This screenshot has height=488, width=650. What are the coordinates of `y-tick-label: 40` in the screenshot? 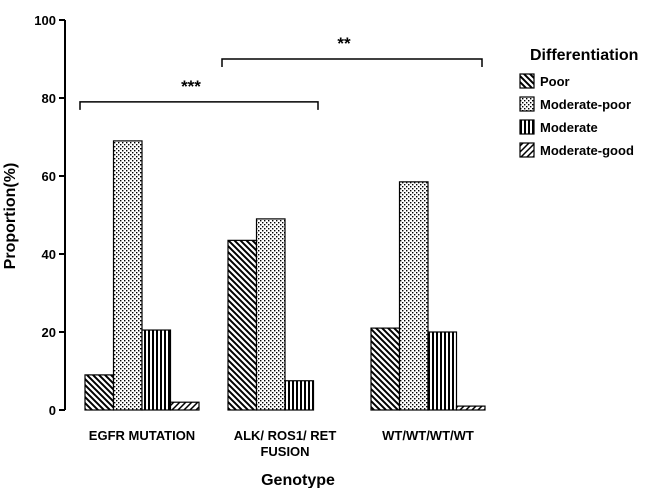 It's located at (49, 254).